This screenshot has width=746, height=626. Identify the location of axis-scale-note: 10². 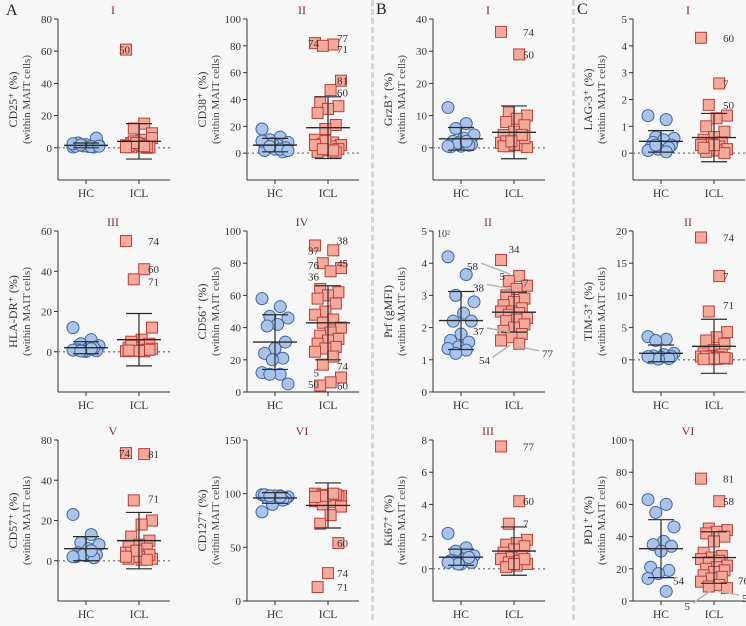
(443, 234).